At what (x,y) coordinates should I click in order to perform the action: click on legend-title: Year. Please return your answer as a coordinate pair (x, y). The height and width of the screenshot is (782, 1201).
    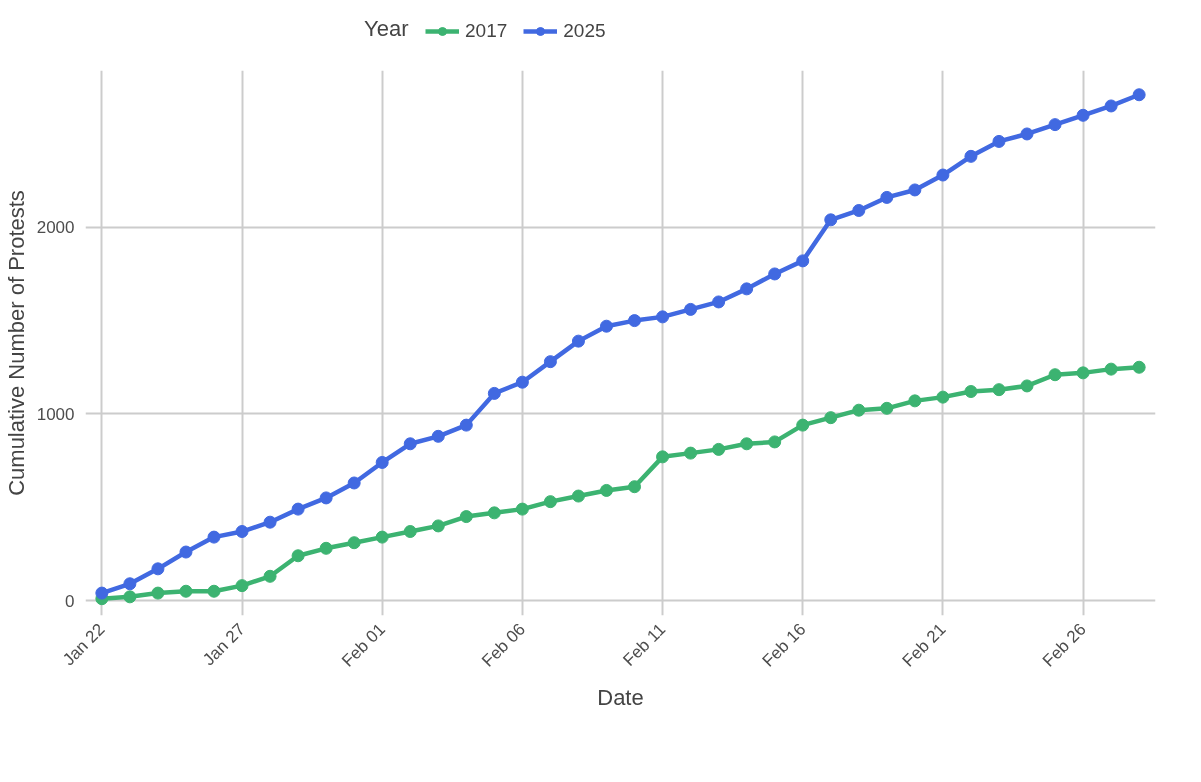
    Looking at the image, I should click on (386, 28).